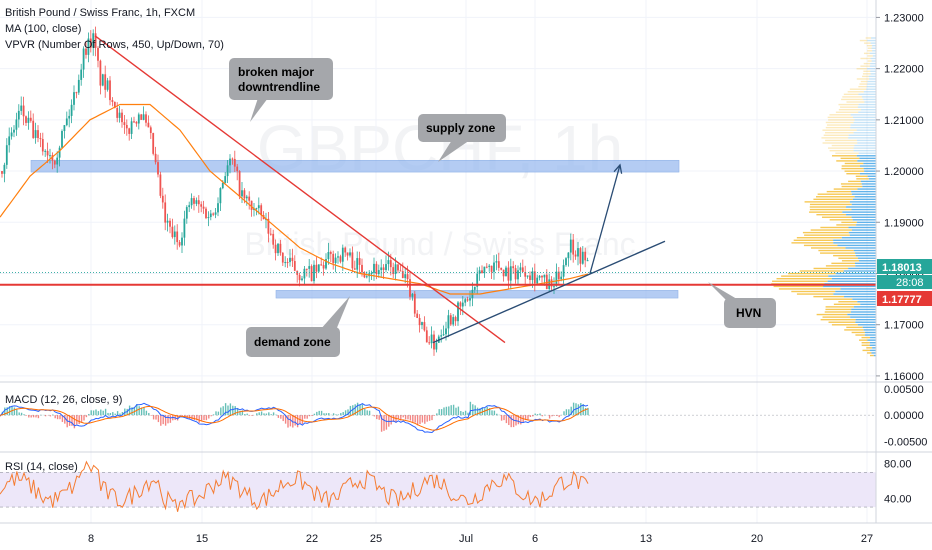 Image resolution: width=932 pixels, height=550 pixels. I want to click on price-tag-last: 1.18013, so click(904, 266).